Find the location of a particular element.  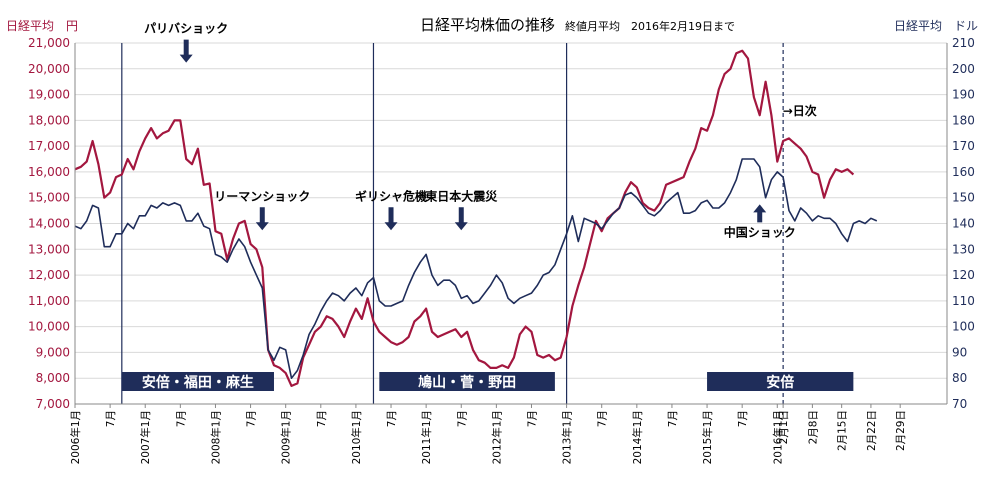

x-tick-label: 2月29日 is located at coordinates (901, 430).